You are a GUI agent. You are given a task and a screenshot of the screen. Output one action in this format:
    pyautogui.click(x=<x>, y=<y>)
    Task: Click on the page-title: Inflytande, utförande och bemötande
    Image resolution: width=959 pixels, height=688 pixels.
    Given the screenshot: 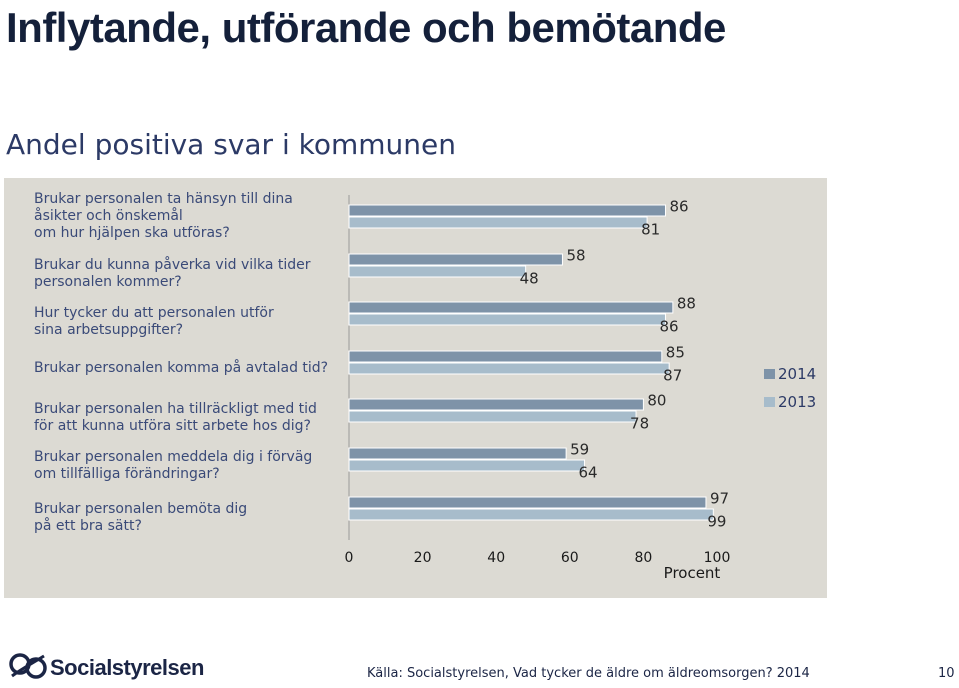 What is the action you would take?
    pyautogui.click(x=366, y=27)
    